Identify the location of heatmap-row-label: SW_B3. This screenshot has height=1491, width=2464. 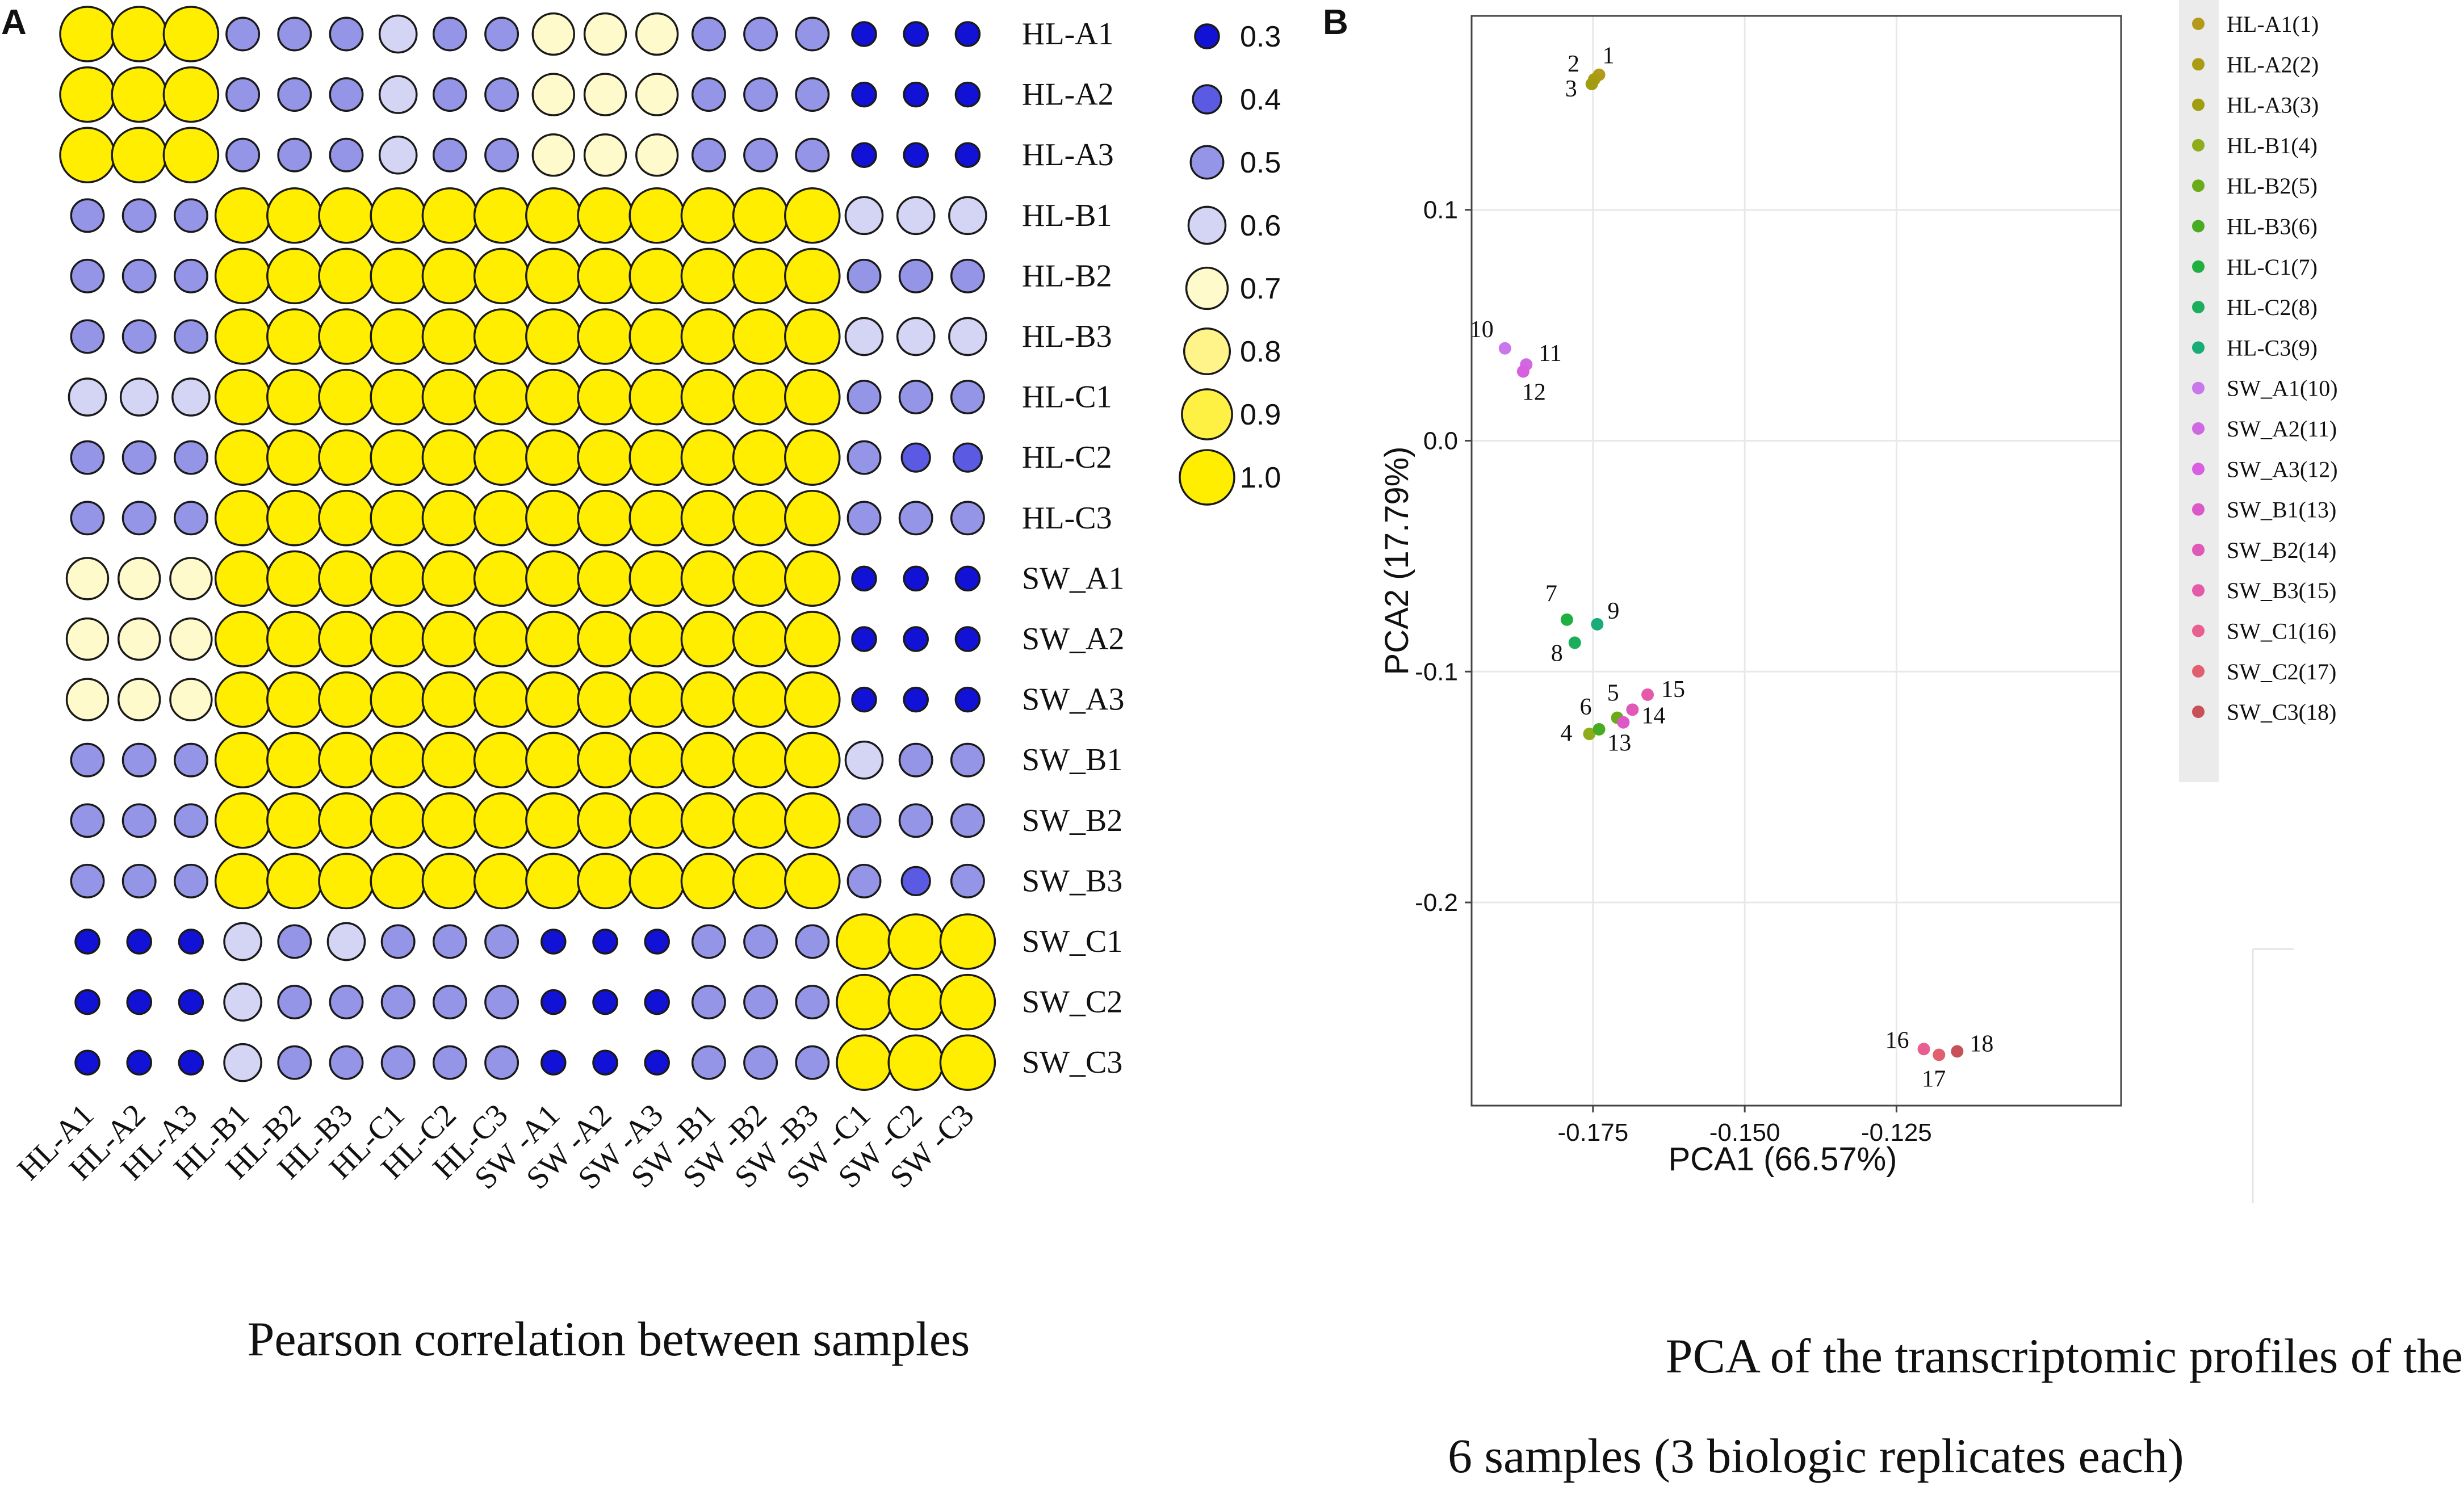
(1072, 880).